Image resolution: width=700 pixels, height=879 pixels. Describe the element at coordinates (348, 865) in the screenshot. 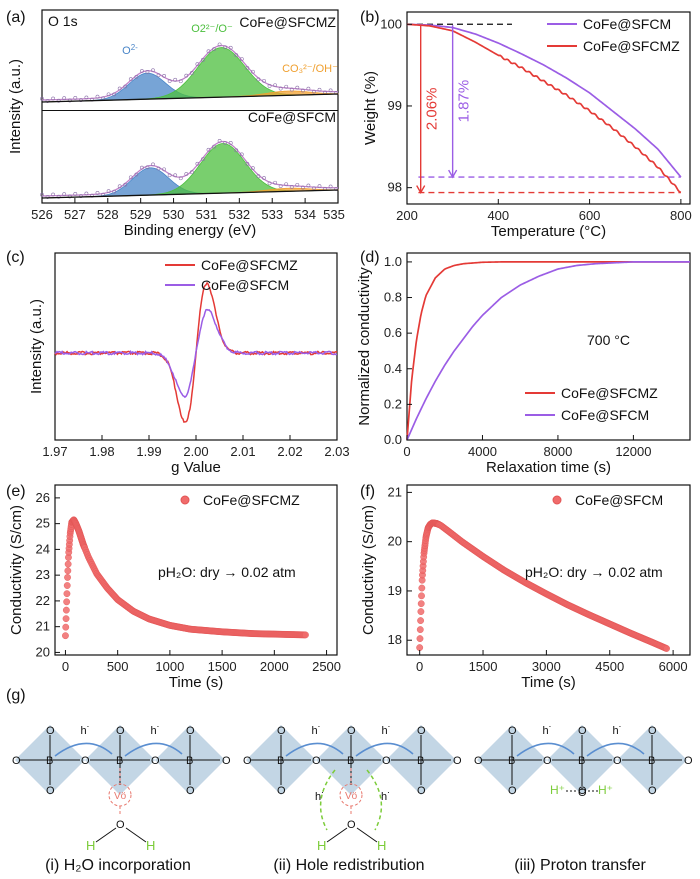

I see `schematic-caption: (ii) Hole redistribution` at that location.